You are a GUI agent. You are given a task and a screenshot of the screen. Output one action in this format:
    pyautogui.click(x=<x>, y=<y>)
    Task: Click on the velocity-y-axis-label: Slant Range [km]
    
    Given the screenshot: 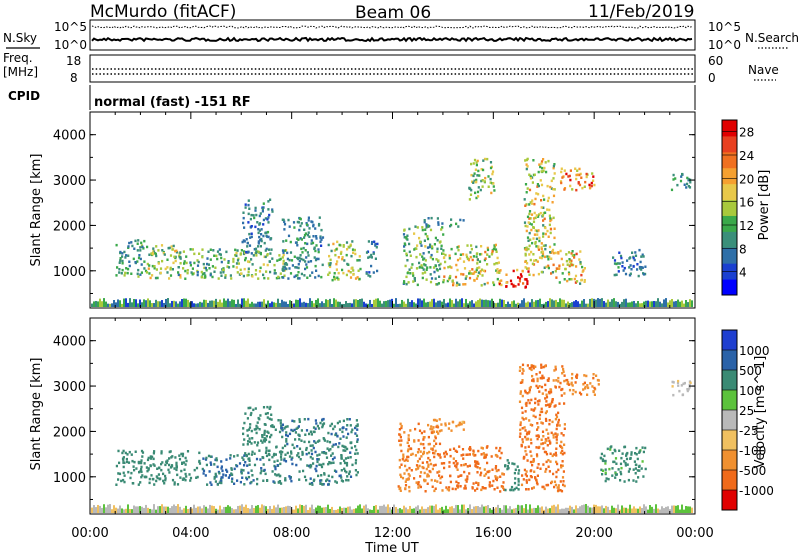 What is the action you would take?
    pyautogui.click(x=36, y=414)
    